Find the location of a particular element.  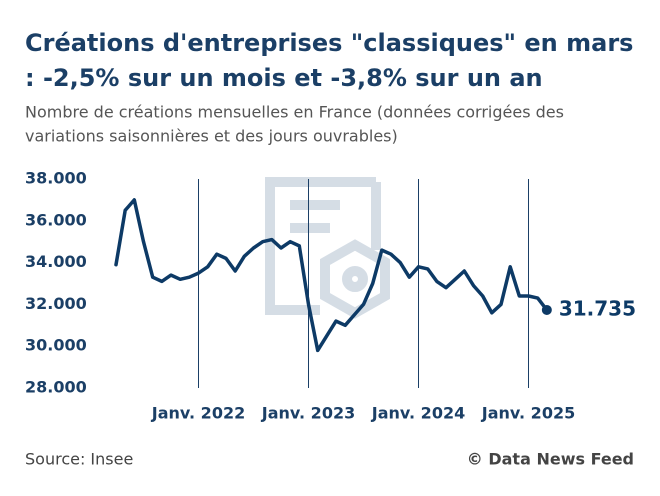

x-tick-label: Janv. 2025 is located at coordinates (528, 413).